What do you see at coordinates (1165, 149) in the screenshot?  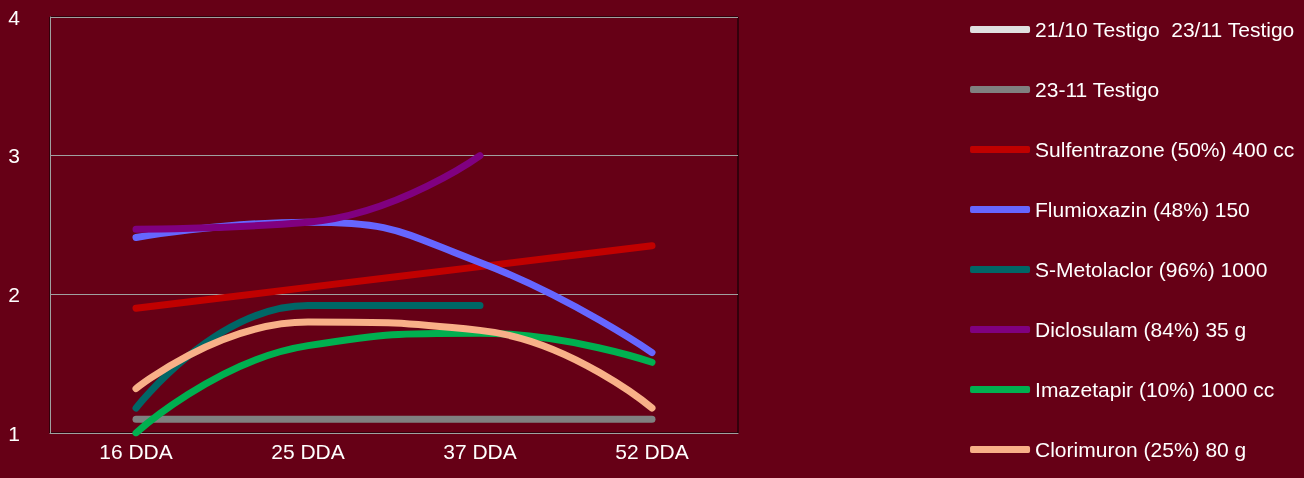 I see `legend-label: Sulfentrazone (50%) 400 cc` at bounding box center [1165, 149].